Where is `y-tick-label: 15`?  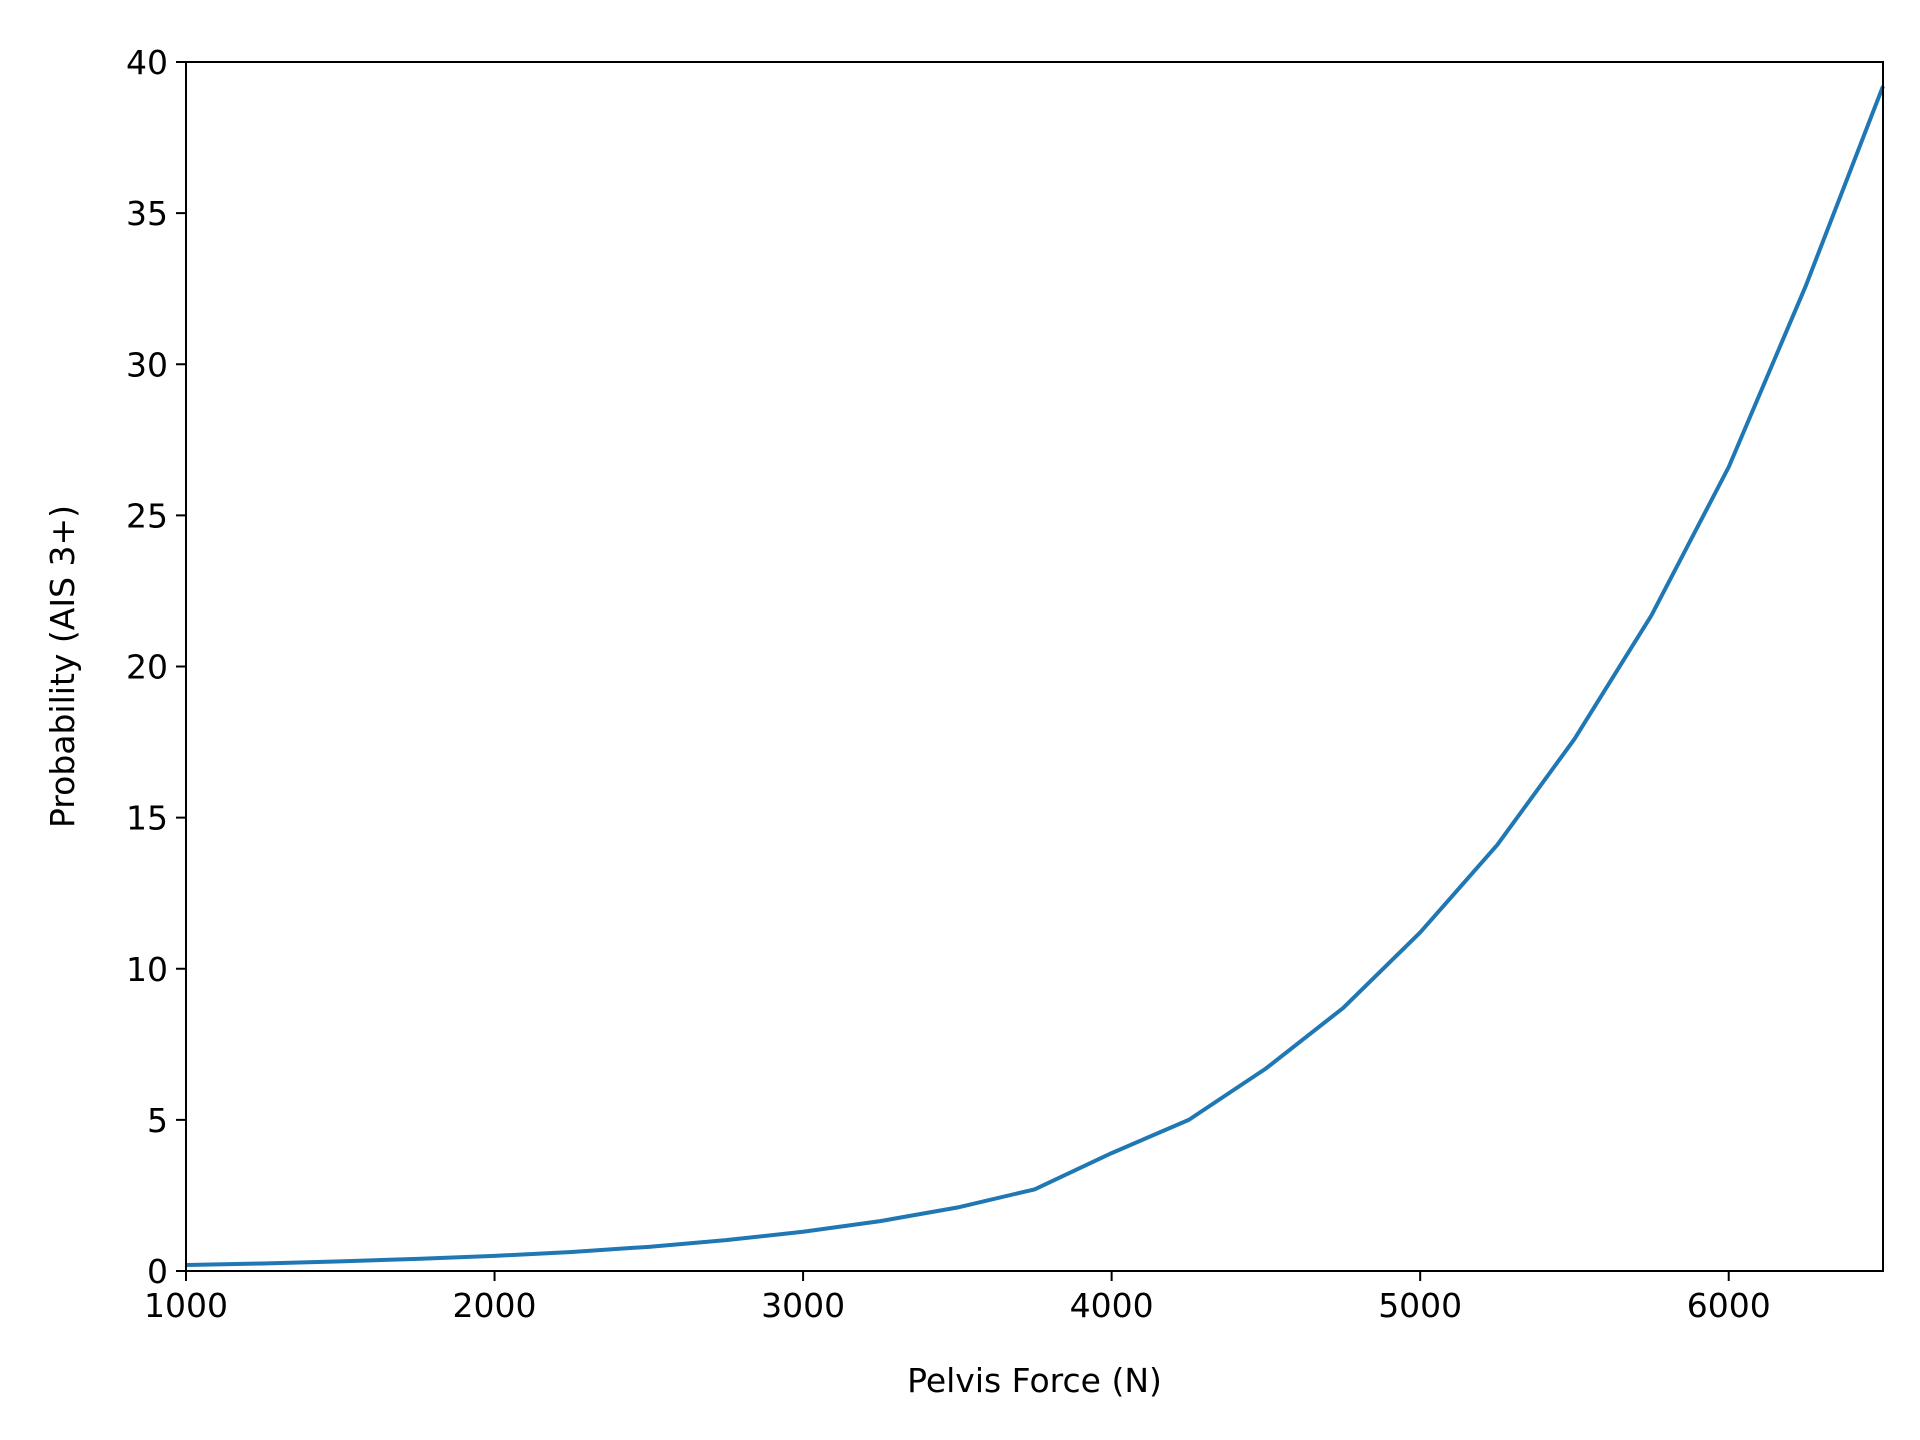 y-tick-label: 15 is located at coordinates (147, 818).